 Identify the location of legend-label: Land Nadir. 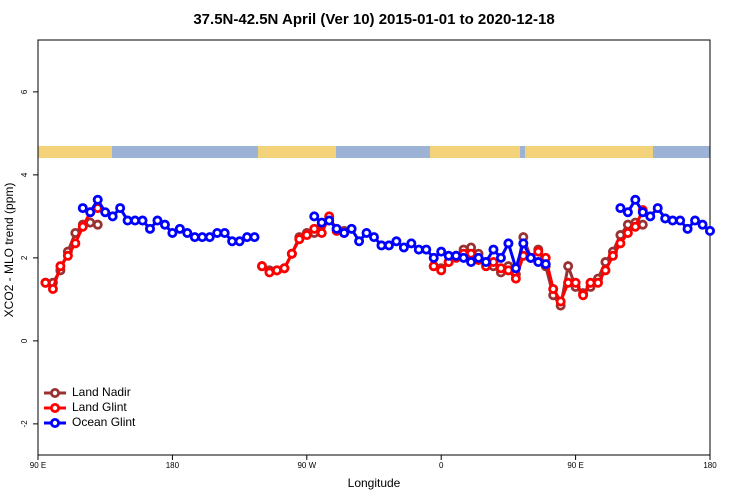
(101, 392).